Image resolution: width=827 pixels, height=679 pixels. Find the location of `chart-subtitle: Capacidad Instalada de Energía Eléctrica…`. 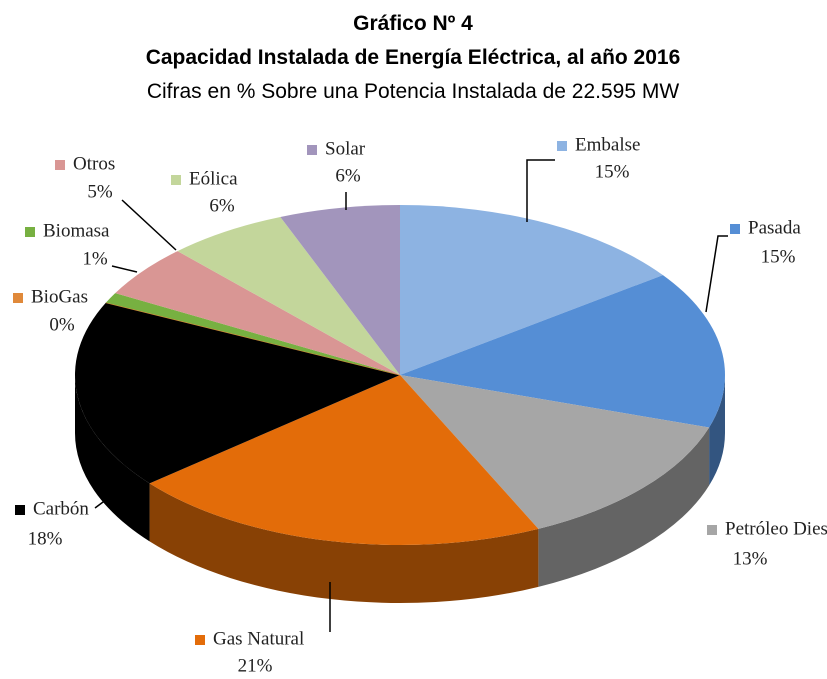

chart-subtitle: Capacidad Instalada de Energía Eléctrica… is located at coordinates (413, 57).